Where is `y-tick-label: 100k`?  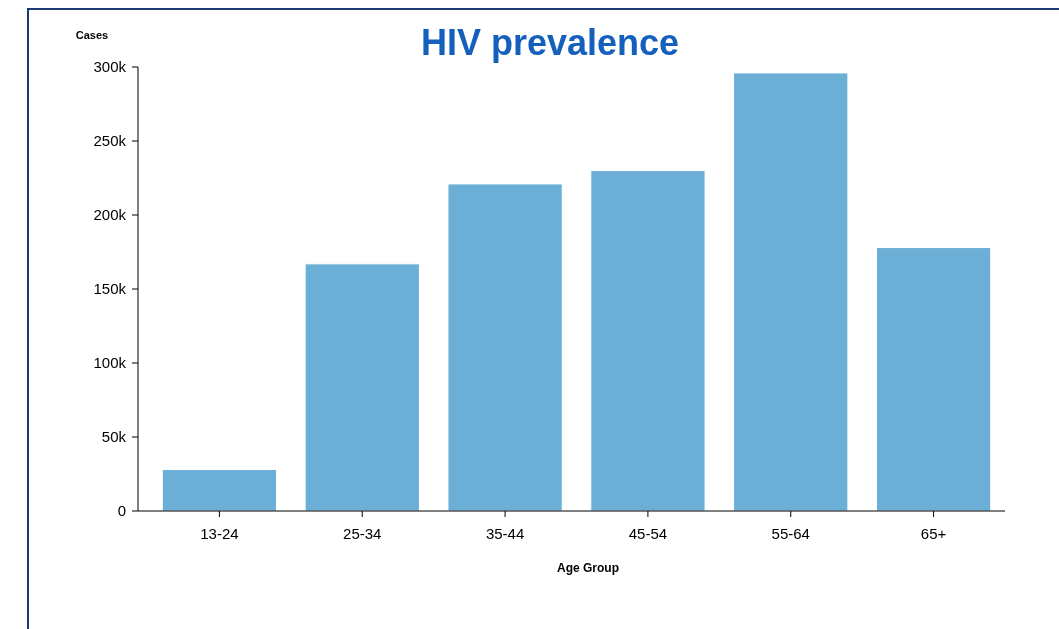 y-tick-label: 100k is located at coordinates (110, 363).